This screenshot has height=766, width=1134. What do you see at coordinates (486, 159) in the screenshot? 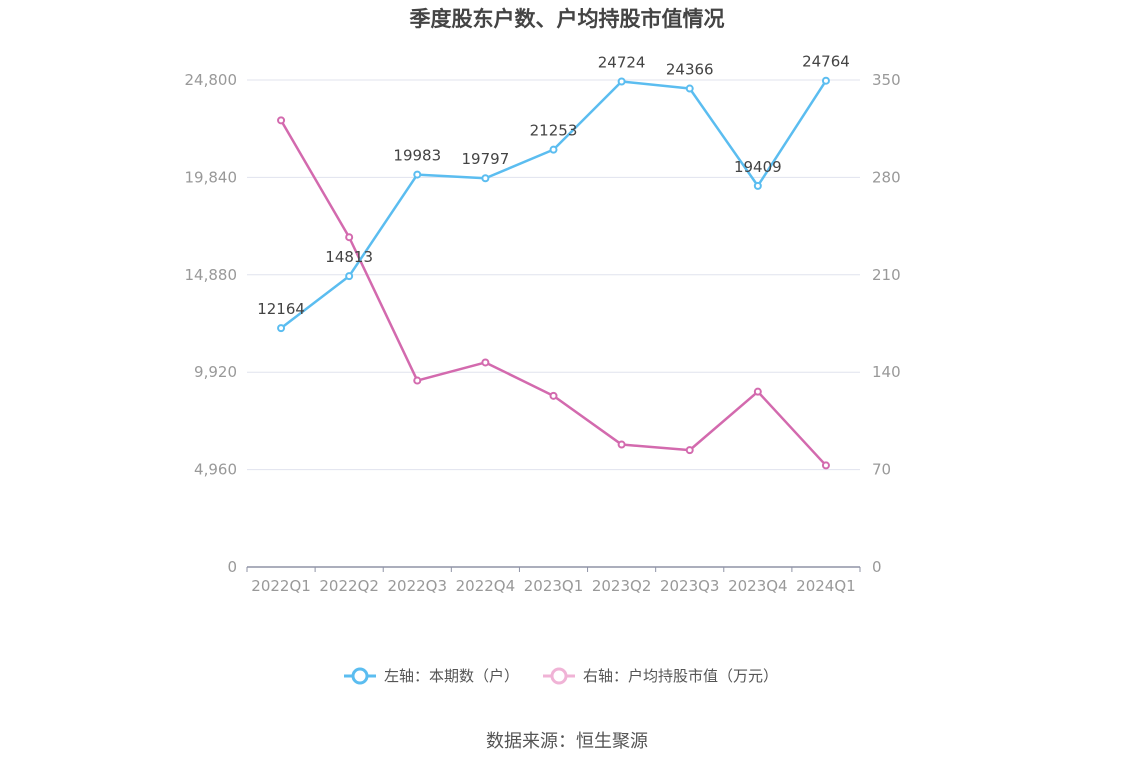
I see `data-label: 19797` at bounding box center [486, 159].